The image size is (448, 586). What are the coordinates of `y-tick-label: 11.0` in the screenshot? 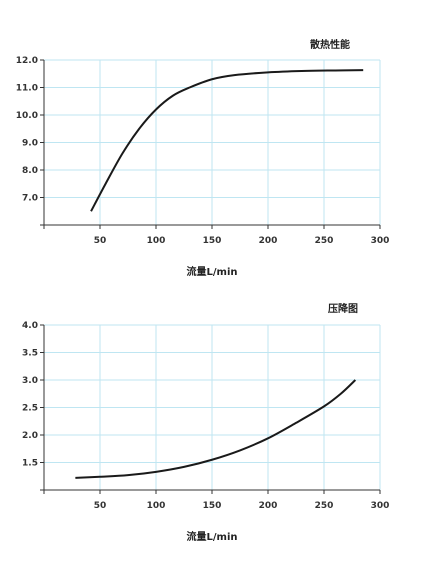 It's located at (27, 89).